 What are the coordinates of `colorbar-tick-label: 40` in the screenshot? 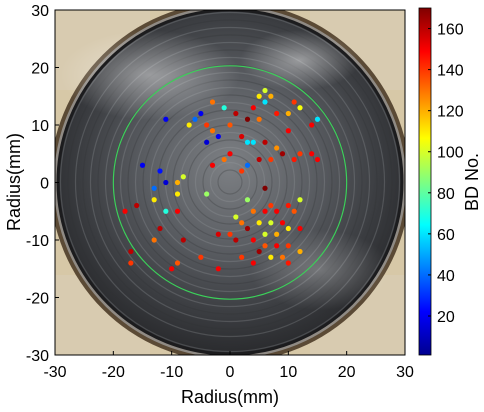 It's located at (446, 276).